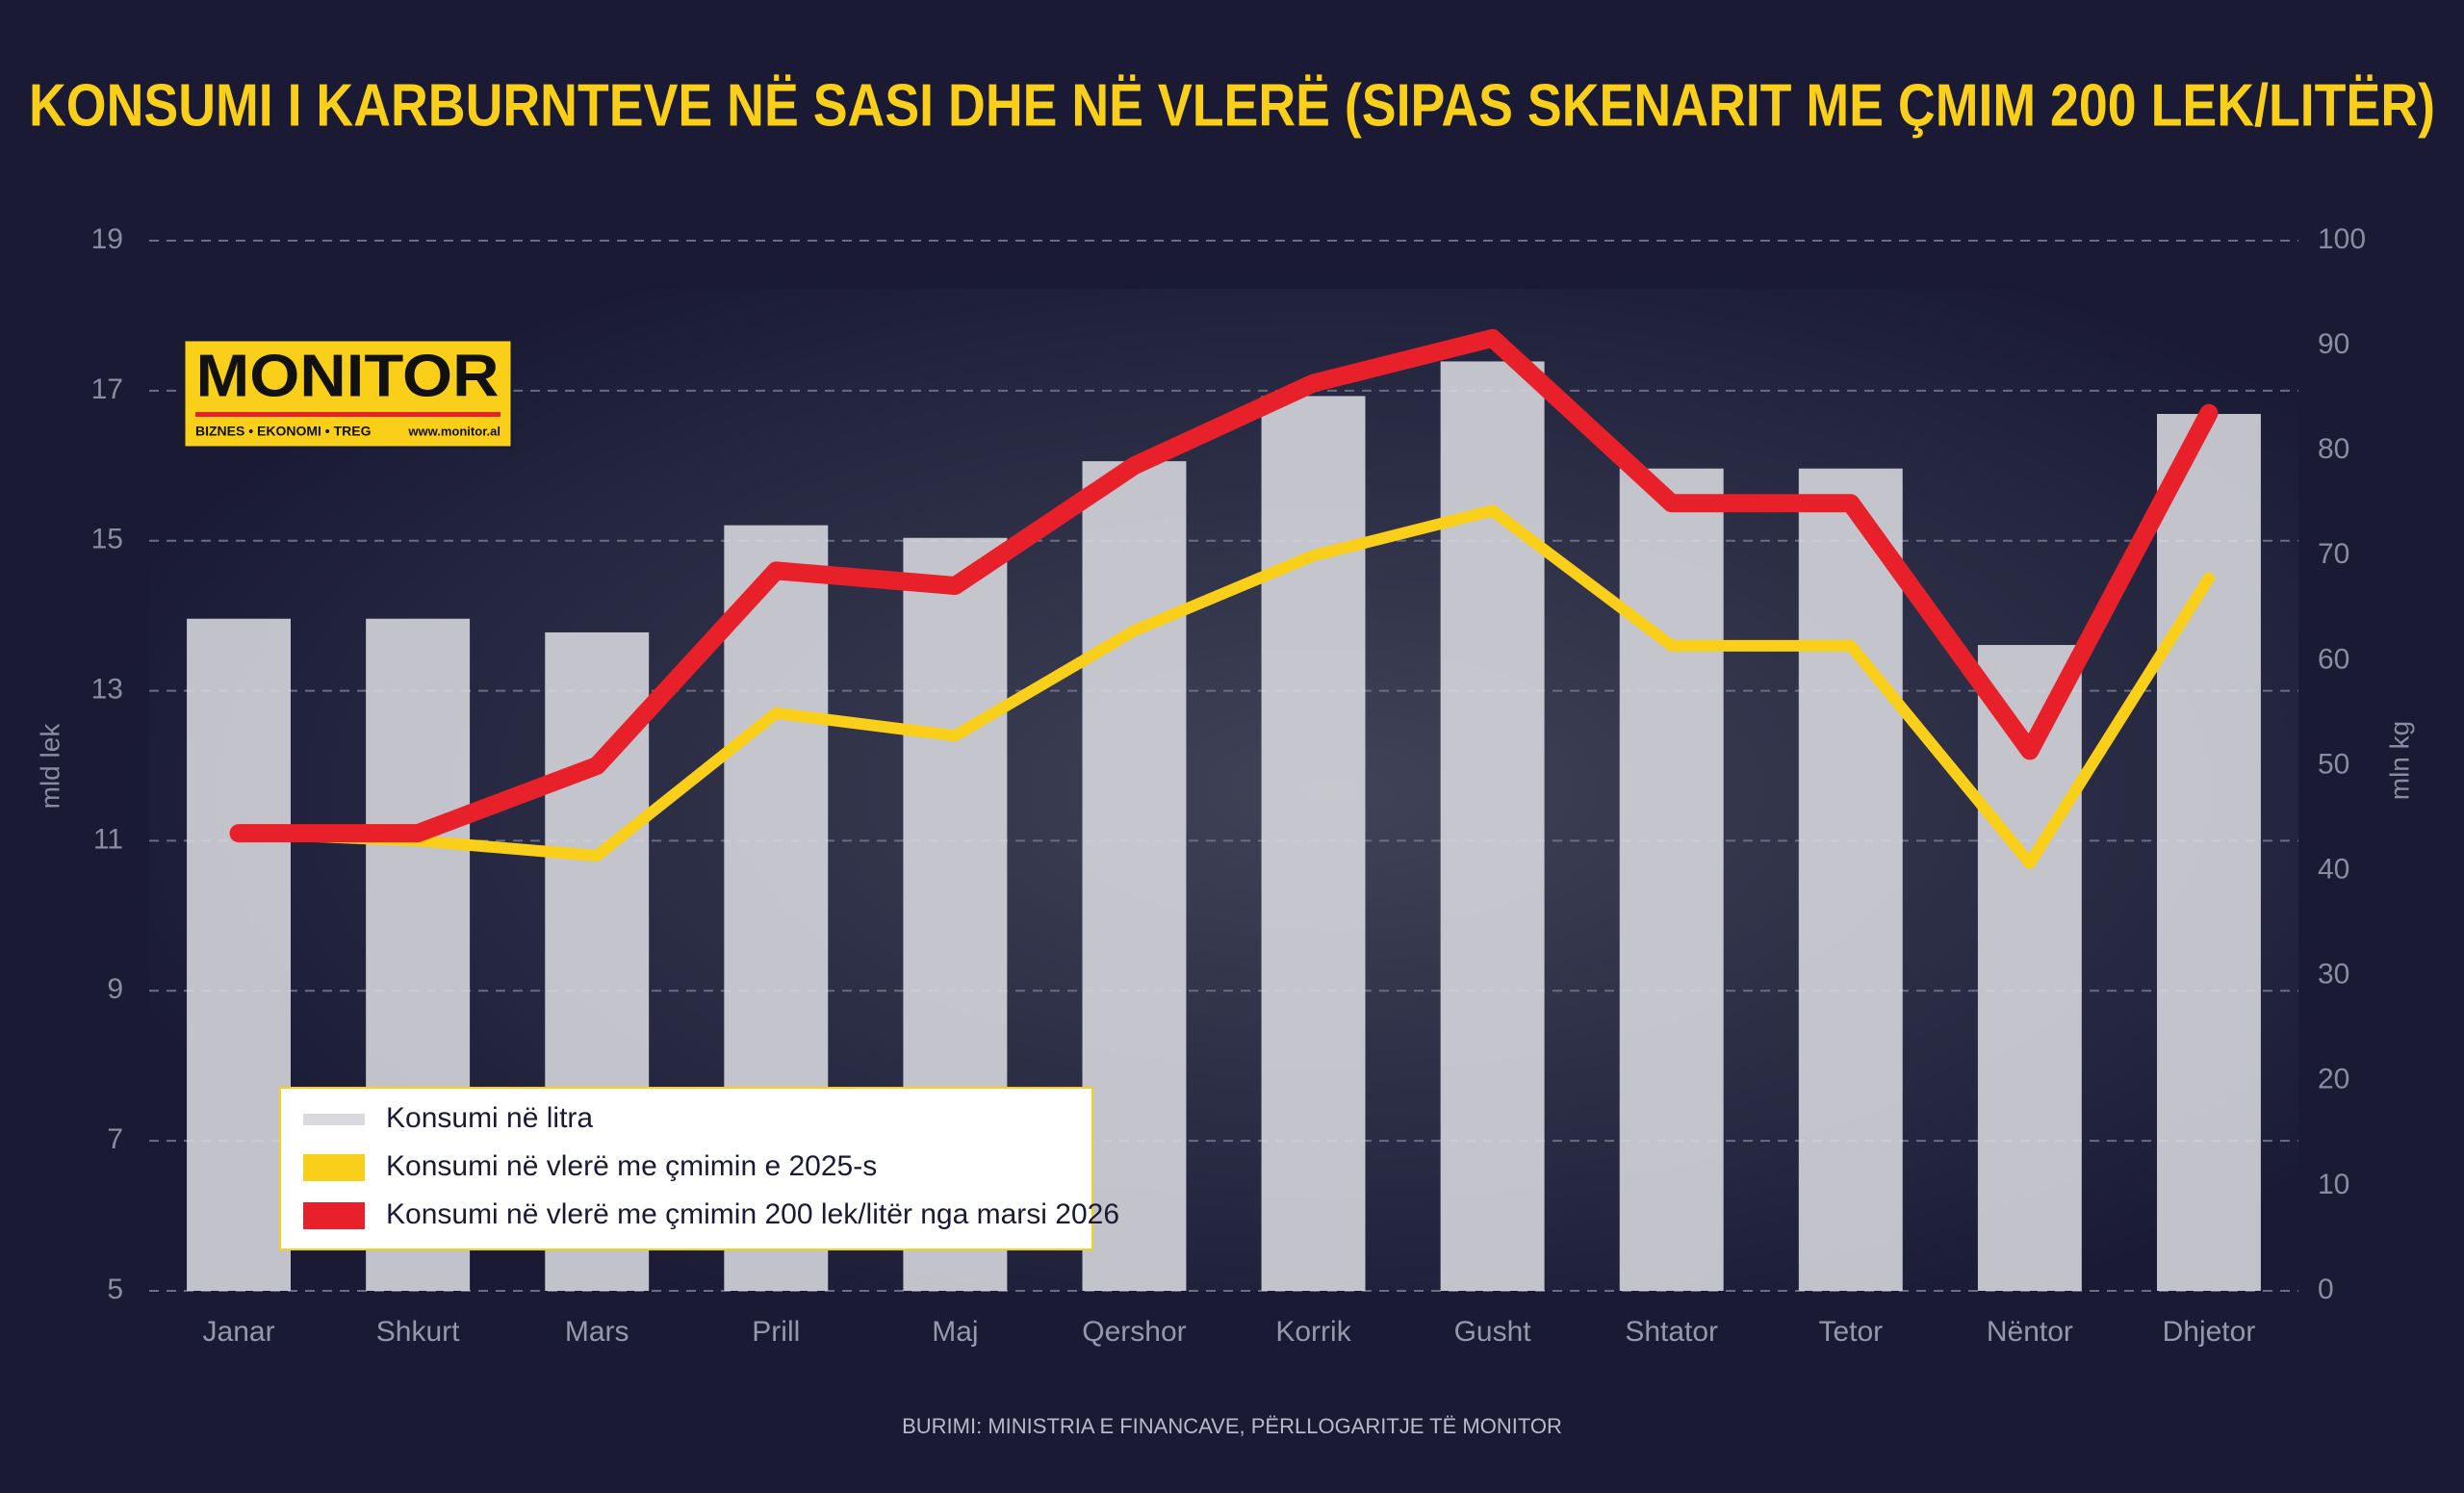 The image size is (2464, 1493). What do you see at coordinates (631, 1166) in the screenshot?
I see `legend-label: Konsumi në vlerë me çmimin e 2025-s` at bounding box center [631, 1166].